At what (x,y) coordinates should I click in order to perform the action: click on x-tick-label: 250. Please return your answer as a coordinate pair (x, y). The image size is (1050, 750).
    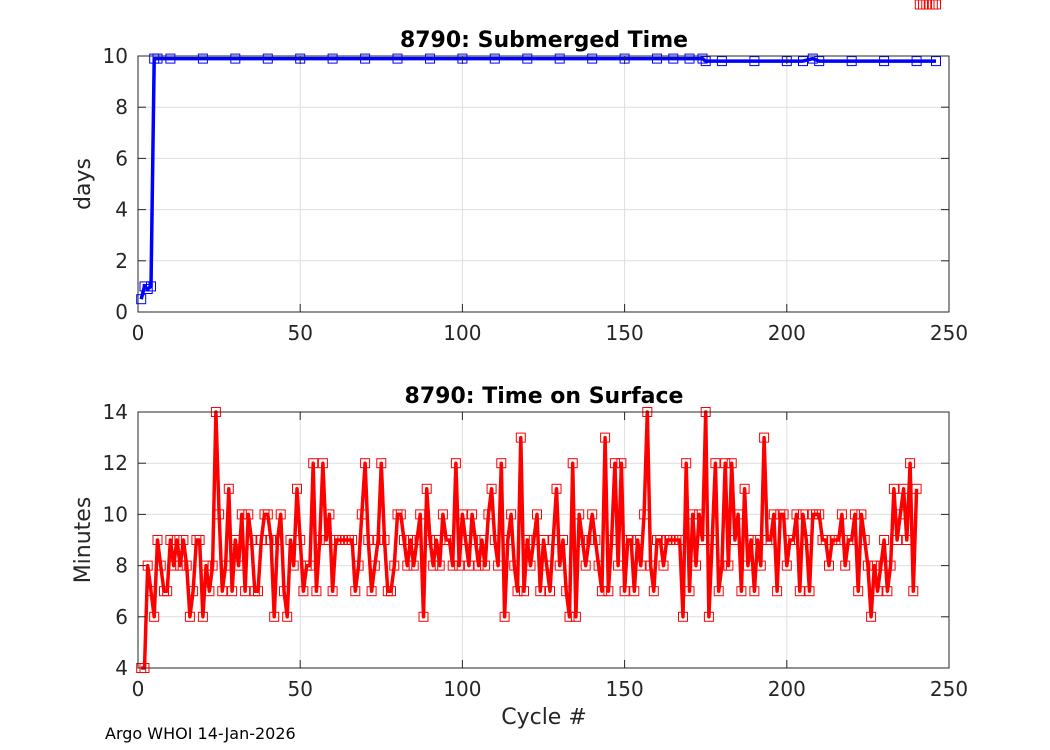
    Looking at the image, I should click on (949, 333).